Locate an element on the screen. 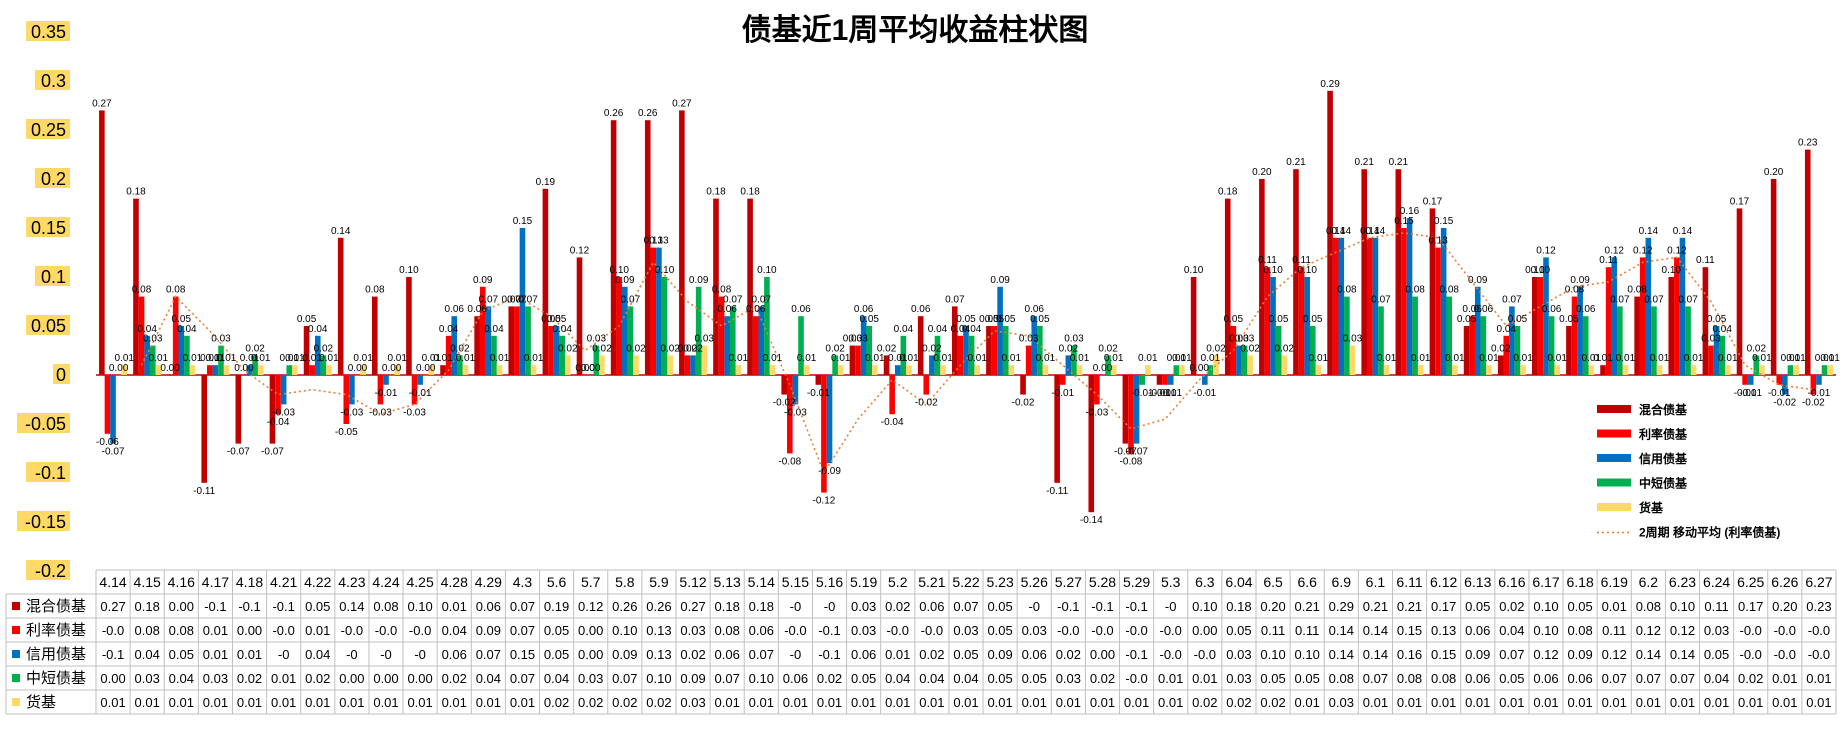 The width and height of the screenshot is (1840, 731). table-cell: 0.11 is located at coordinates (1307, 630).